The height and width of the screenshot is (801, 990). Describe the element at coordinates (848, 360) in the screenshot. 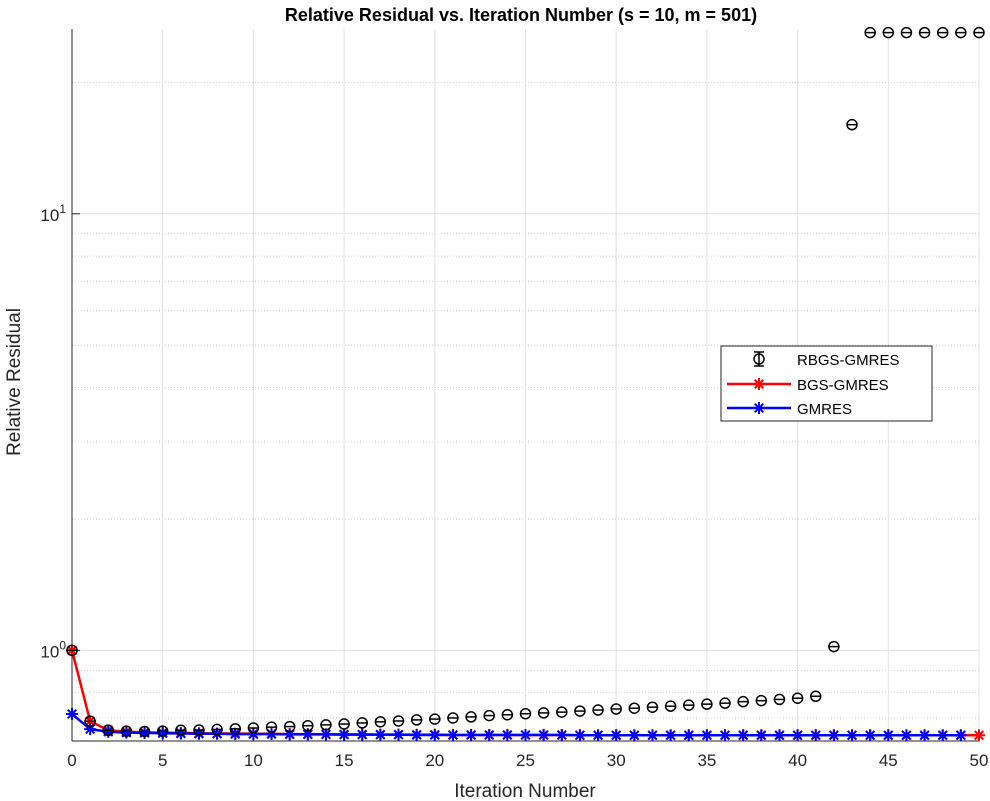

I see `legend-label: RBGS-GMRES` at that location.